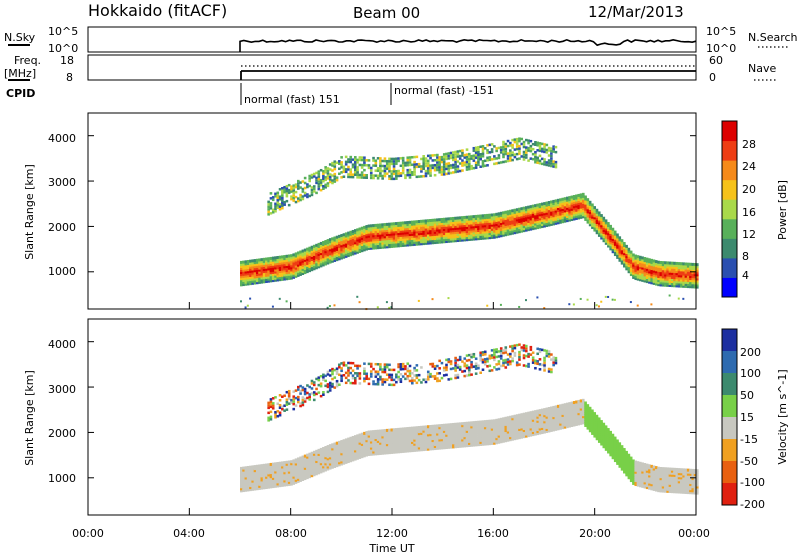  Describe the element at coordinates (20, 73) in the screenshot. I see `freq-label-bottom: [MHz]` at that location.